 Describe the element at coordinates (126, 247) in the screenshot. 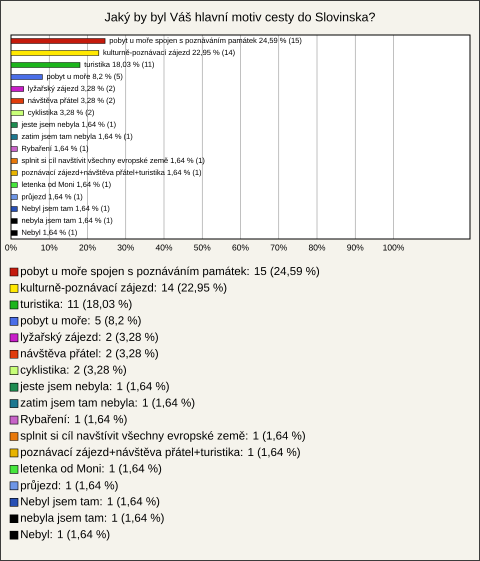

I see `x-tick-label: 30%` at that location.